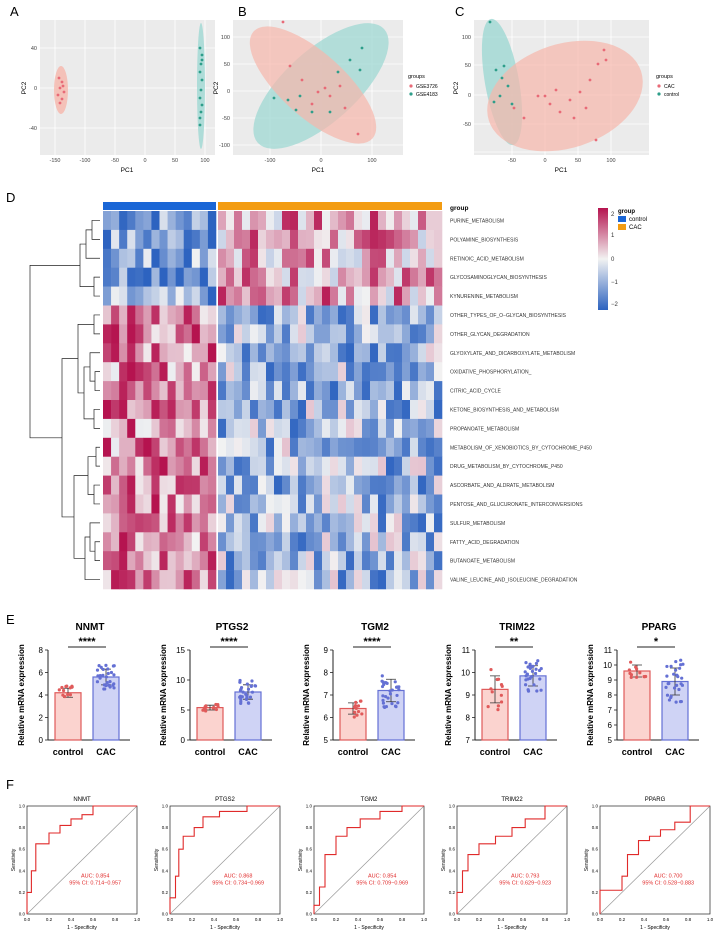 This screenshot has width=719, height=945. I want to click on heatmap-row-label: PROPANOATE_METABOLISM, so click(484, 429).